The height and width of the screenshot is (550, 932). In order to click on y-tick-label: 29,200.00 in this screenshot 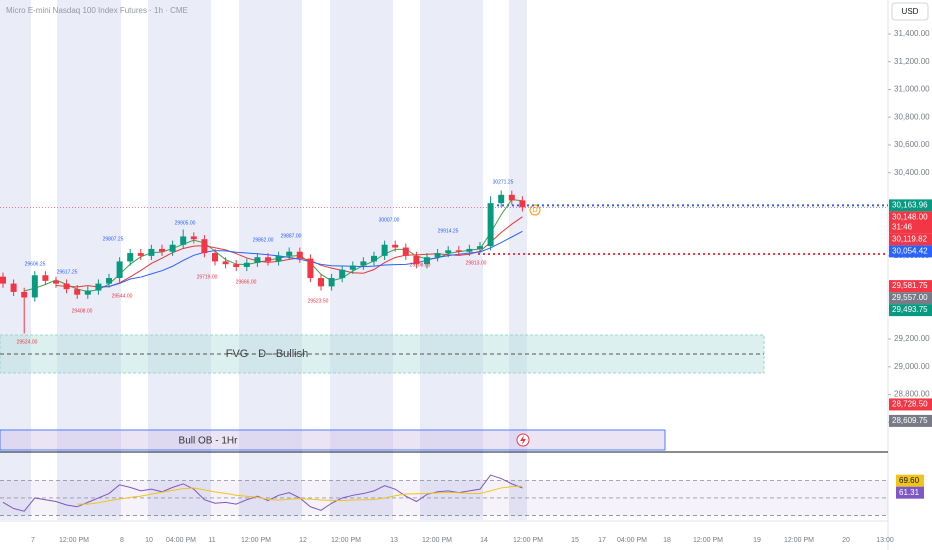, I will do `click(912, 338)`.